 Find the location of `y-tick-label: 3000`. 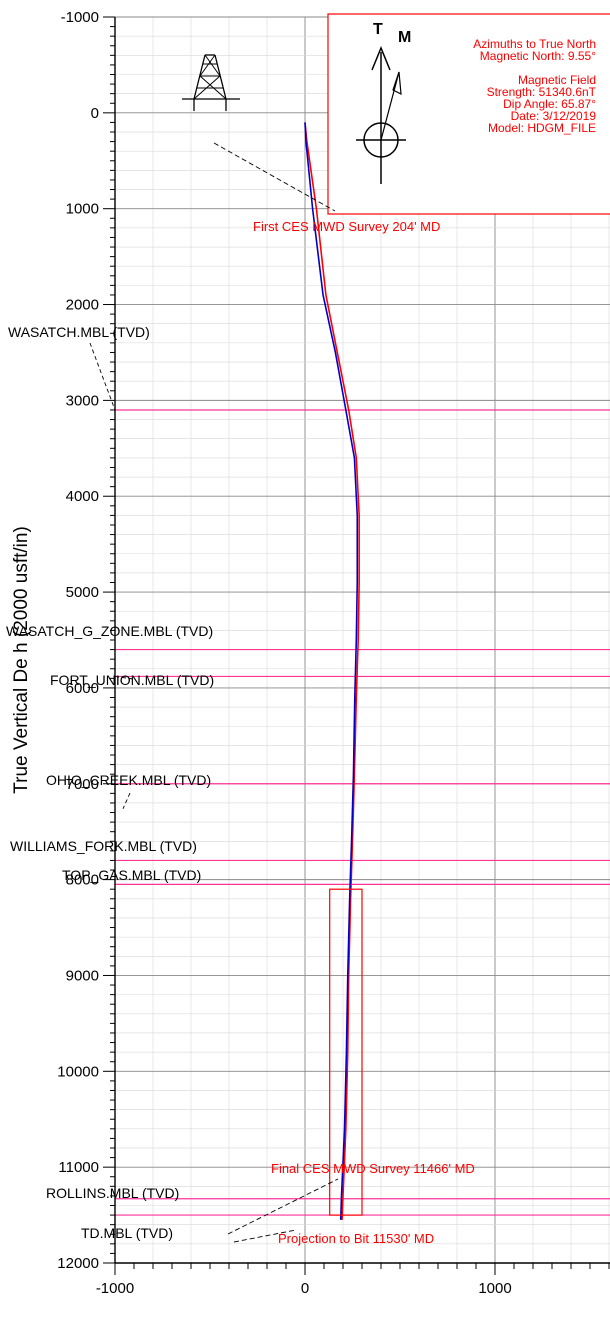

y-tick-label: 3000 is located at coordinates (82, 400).